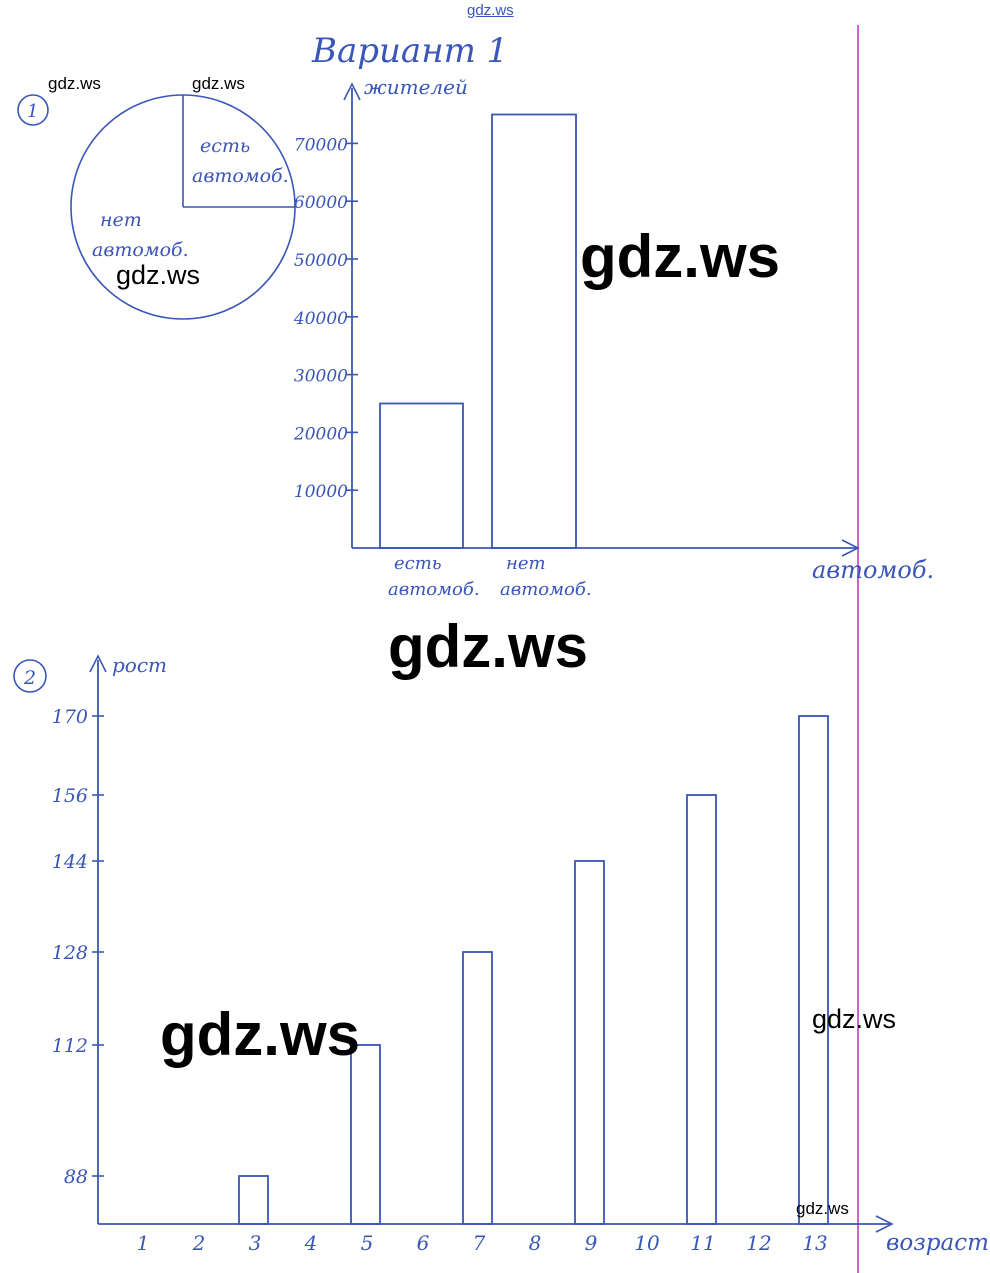 The image size is (990, 1273). Describe the element at coordinates (479, 1243) in the screenshot. I see `chart2-x-tick-label: 7` at that location.